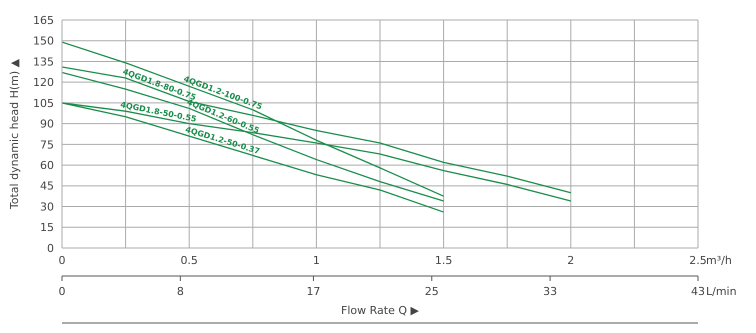 Image resolution: width=756 pixels, height=333 pixels. Describe the element at coordinates (62, 260) in the screenshot. I see `x-tick-label: 0` at that location.